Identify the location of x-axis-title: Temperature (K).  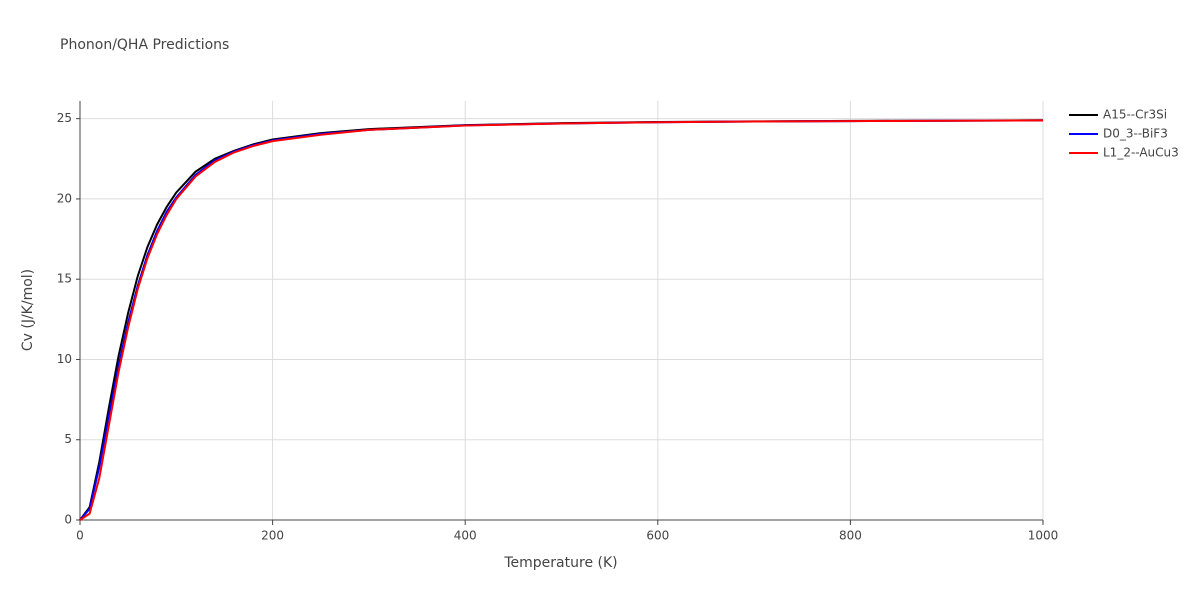
(560, 563).